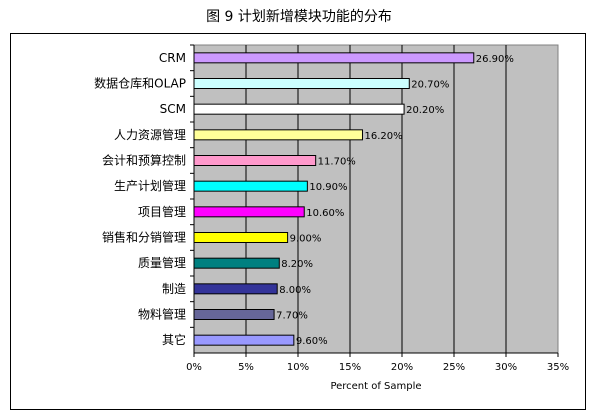  I want to click on data-label: 7.70%, so click(292, 316).